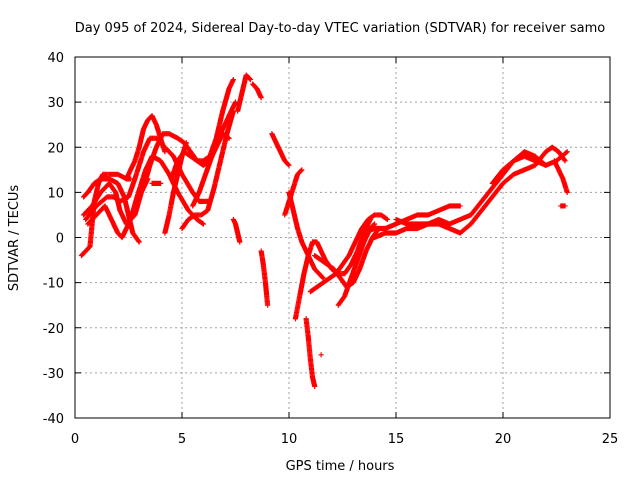  I want to click on y-tick-label: 30, so click(55, 103).